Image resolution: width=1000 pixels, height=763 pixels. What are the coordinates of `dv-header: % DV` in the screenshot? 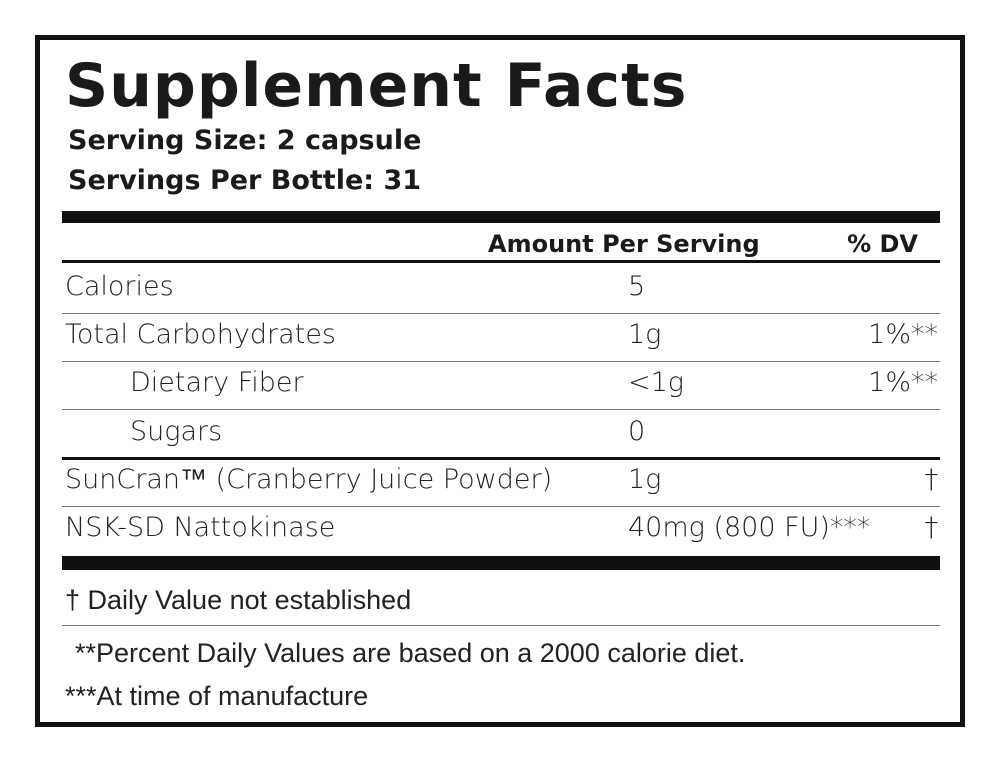 It's located at (882, 244).